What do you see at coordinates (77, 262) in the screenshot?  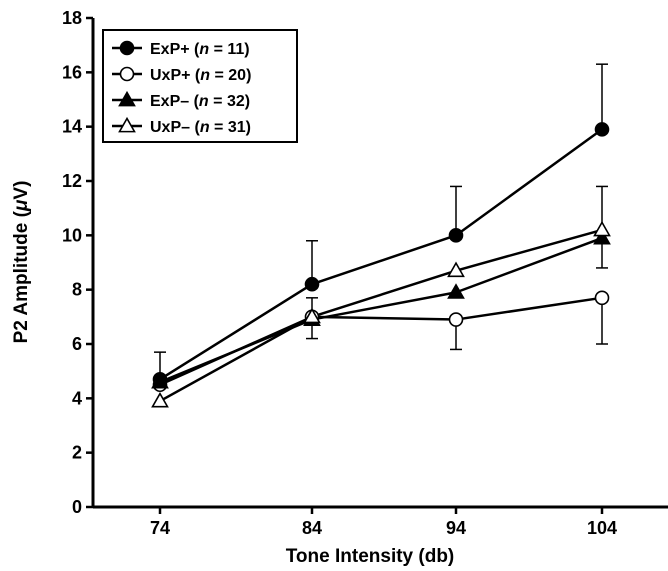 I see `y-tick-group: 0 2 4 6 8 10 12 14 16 18` at bounding box center [77, 262].